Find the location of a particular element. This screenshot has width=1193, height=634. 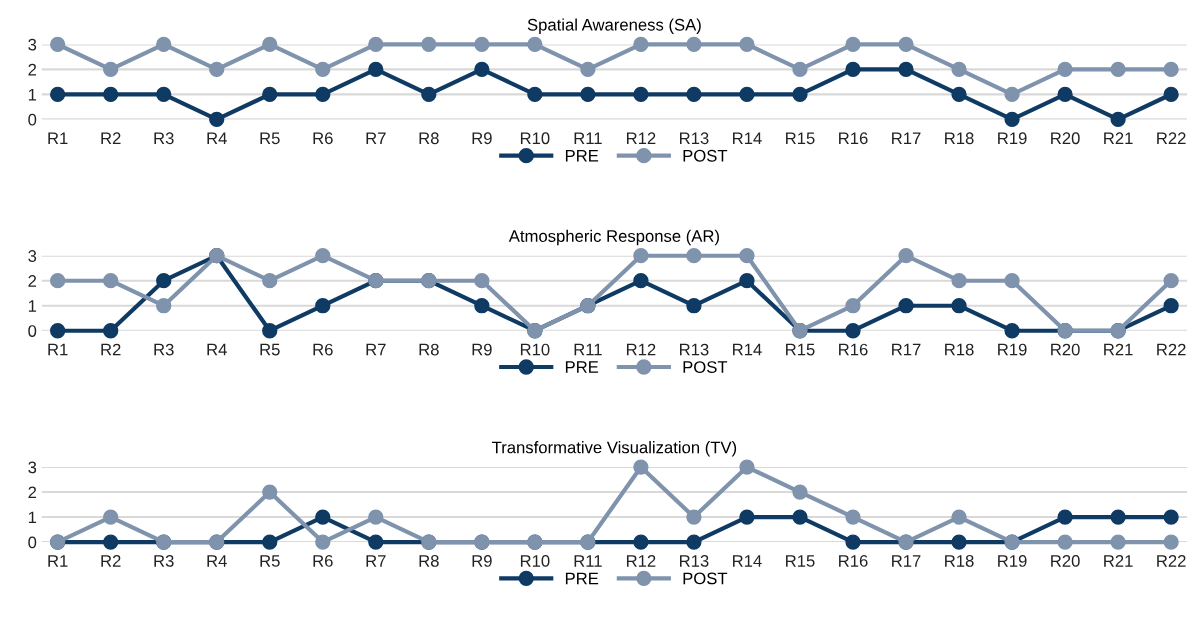

chart-title: Transformative Visualization (TV) is located at coordinates (614, 449).